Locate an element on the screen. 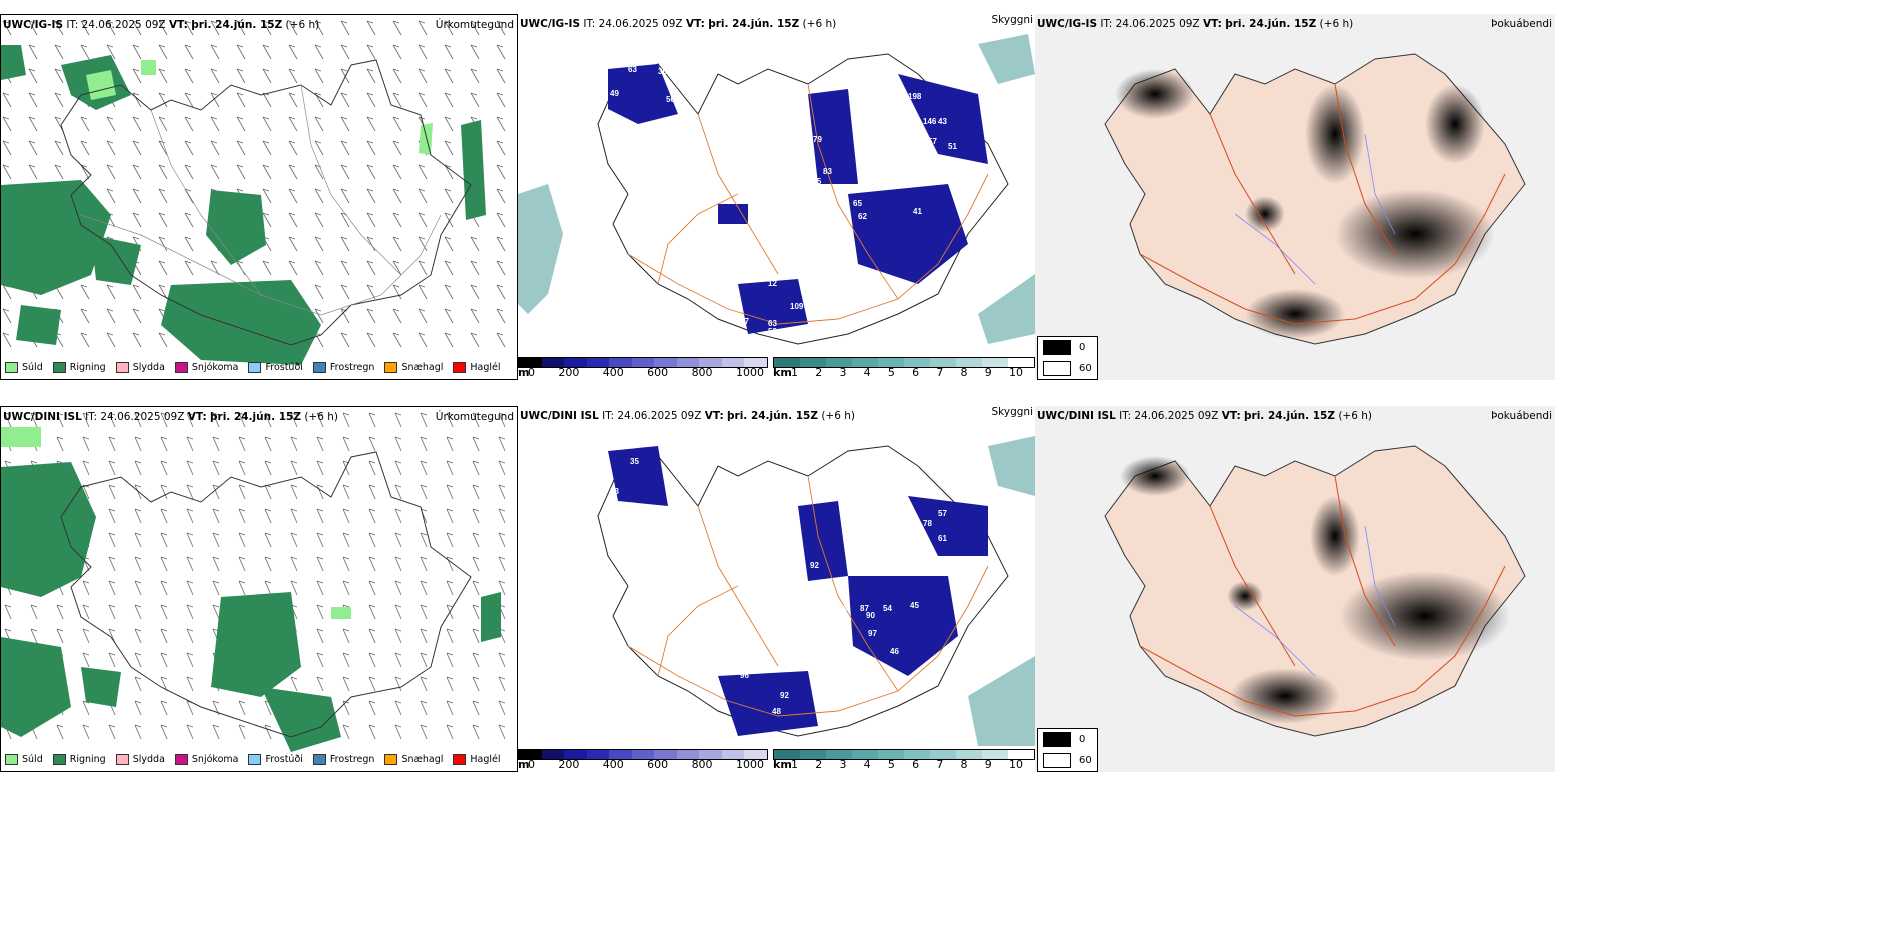  legend-label: Slydda is located at coordinates (148, 367).